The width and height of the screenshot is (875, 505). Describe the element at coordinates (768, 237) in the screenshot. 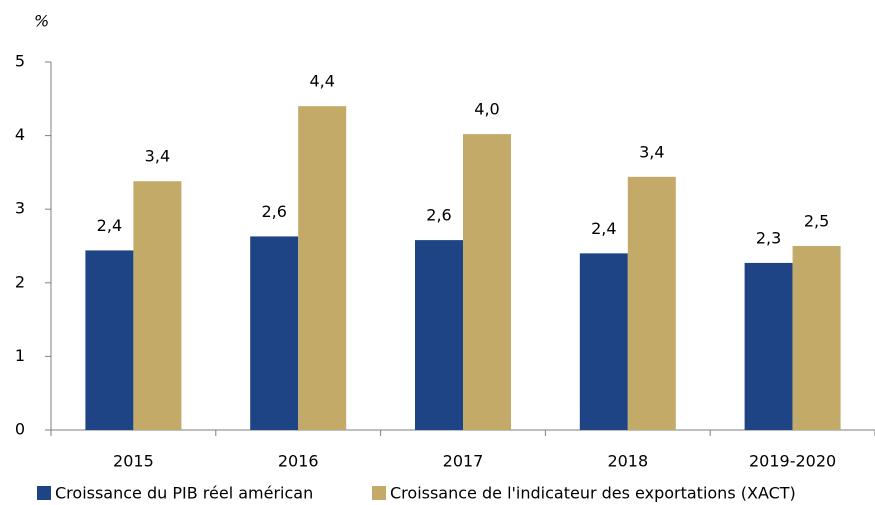

I see `value-label: 2,3` at that location.